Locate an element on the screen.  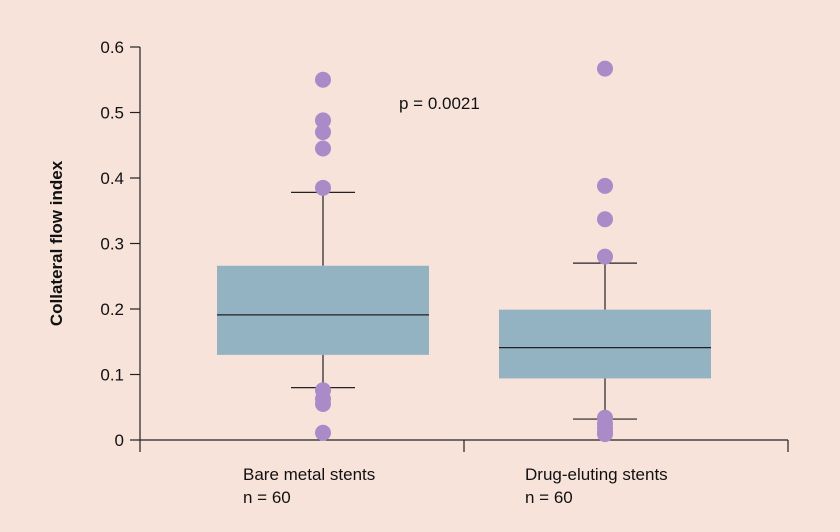
y-tick-label: 0.4 is located at coordinates (112, 178).